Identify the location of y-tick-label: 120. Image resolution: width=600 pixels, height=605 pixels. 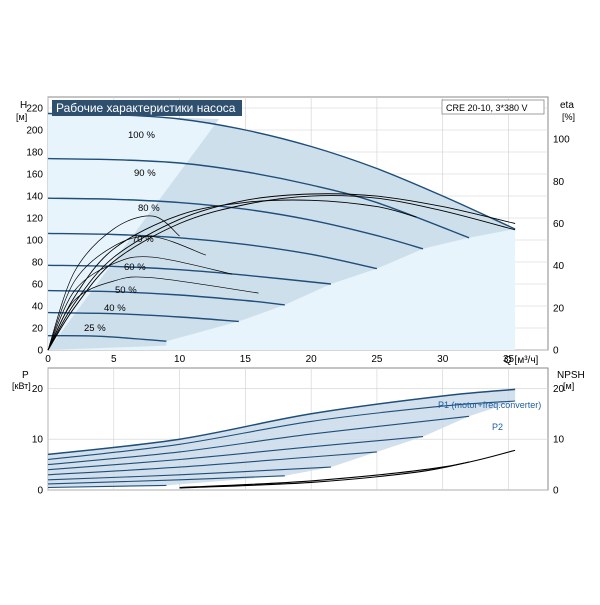
(34, 219).